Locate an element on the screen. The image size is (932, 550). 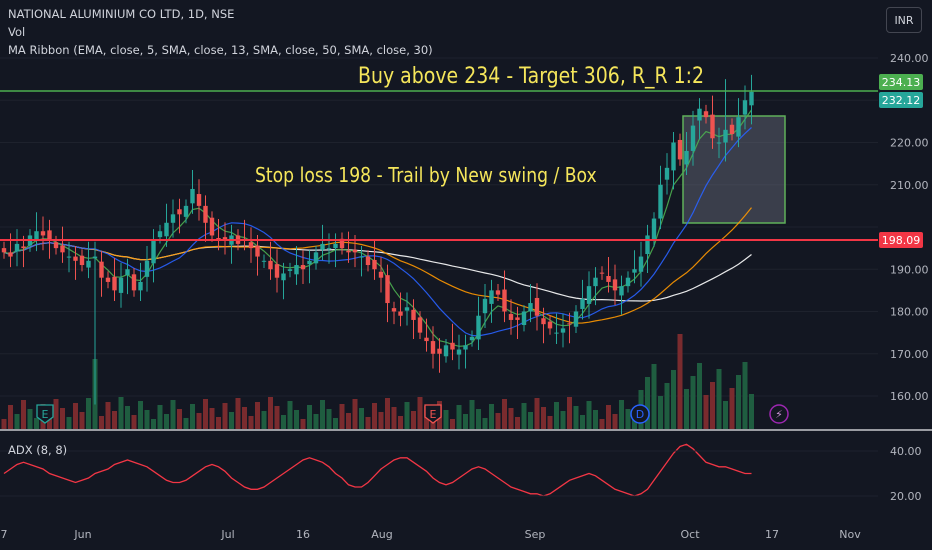
event-markers: E E D ⚡ is located at coordinates (412, 414).